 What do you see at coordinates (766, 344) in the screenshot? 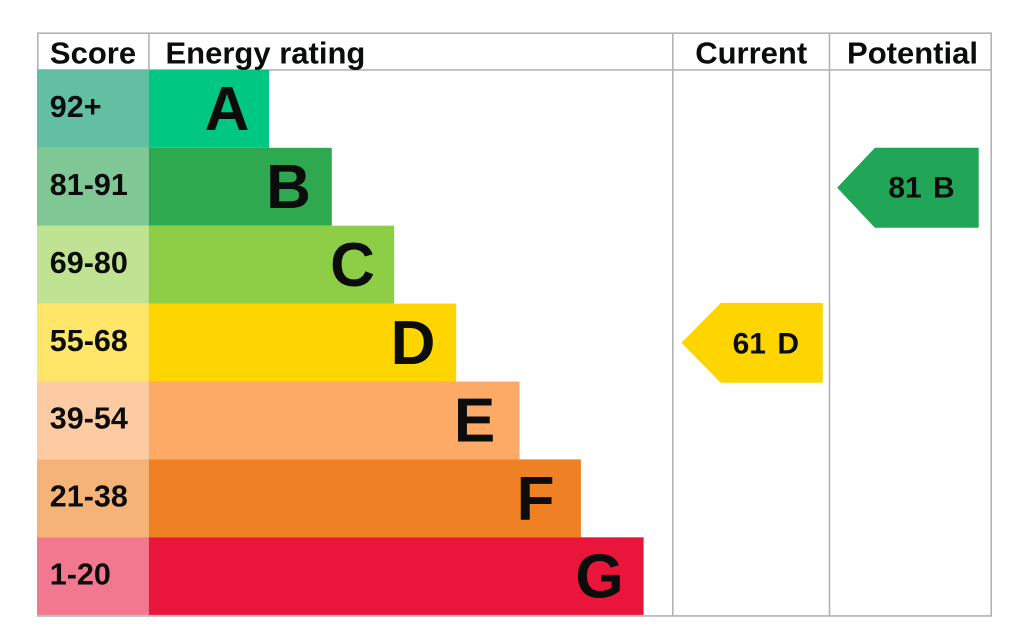
I see `svg-text: 61 D` at bounding box center [766, 344].